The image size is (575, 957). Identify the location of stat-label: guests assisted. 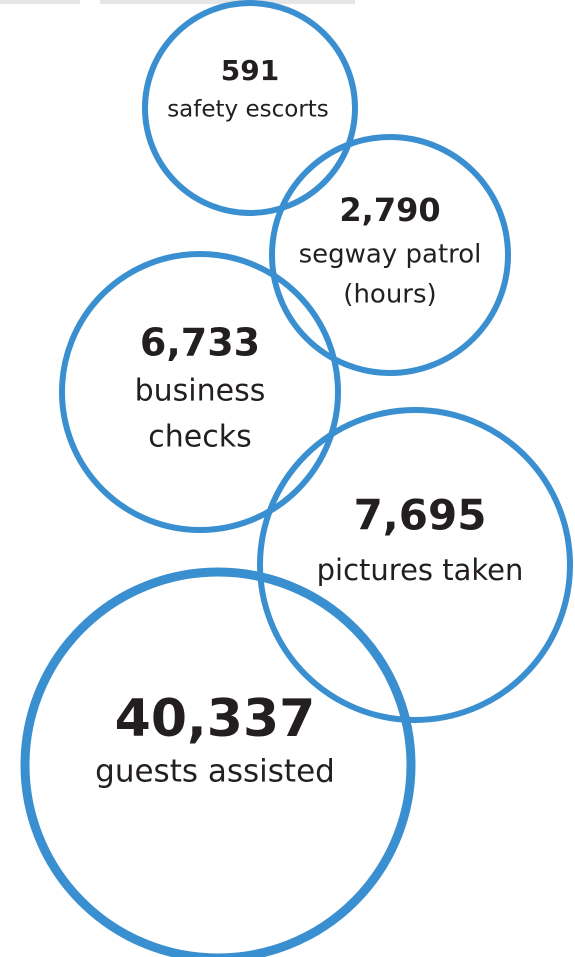
(215, 772).